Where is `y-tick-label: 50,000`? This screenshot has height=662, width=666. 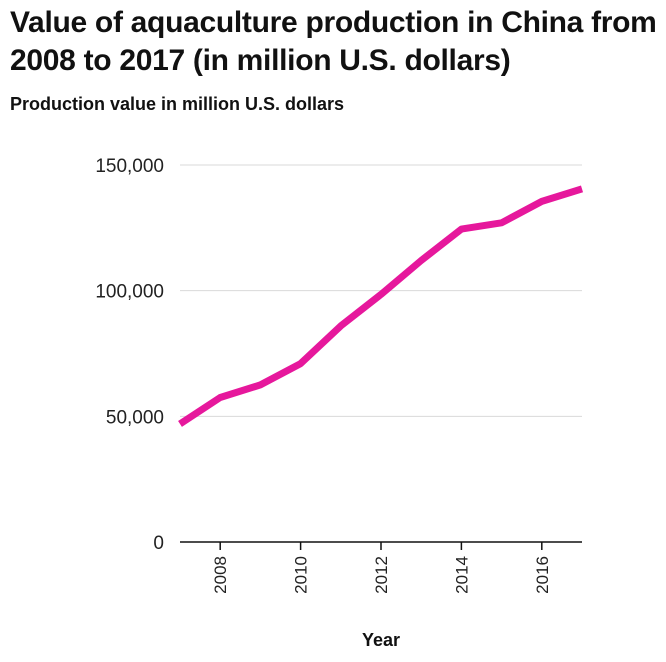 y-tick-label: 50,000 is located at coordinates (135, 417).